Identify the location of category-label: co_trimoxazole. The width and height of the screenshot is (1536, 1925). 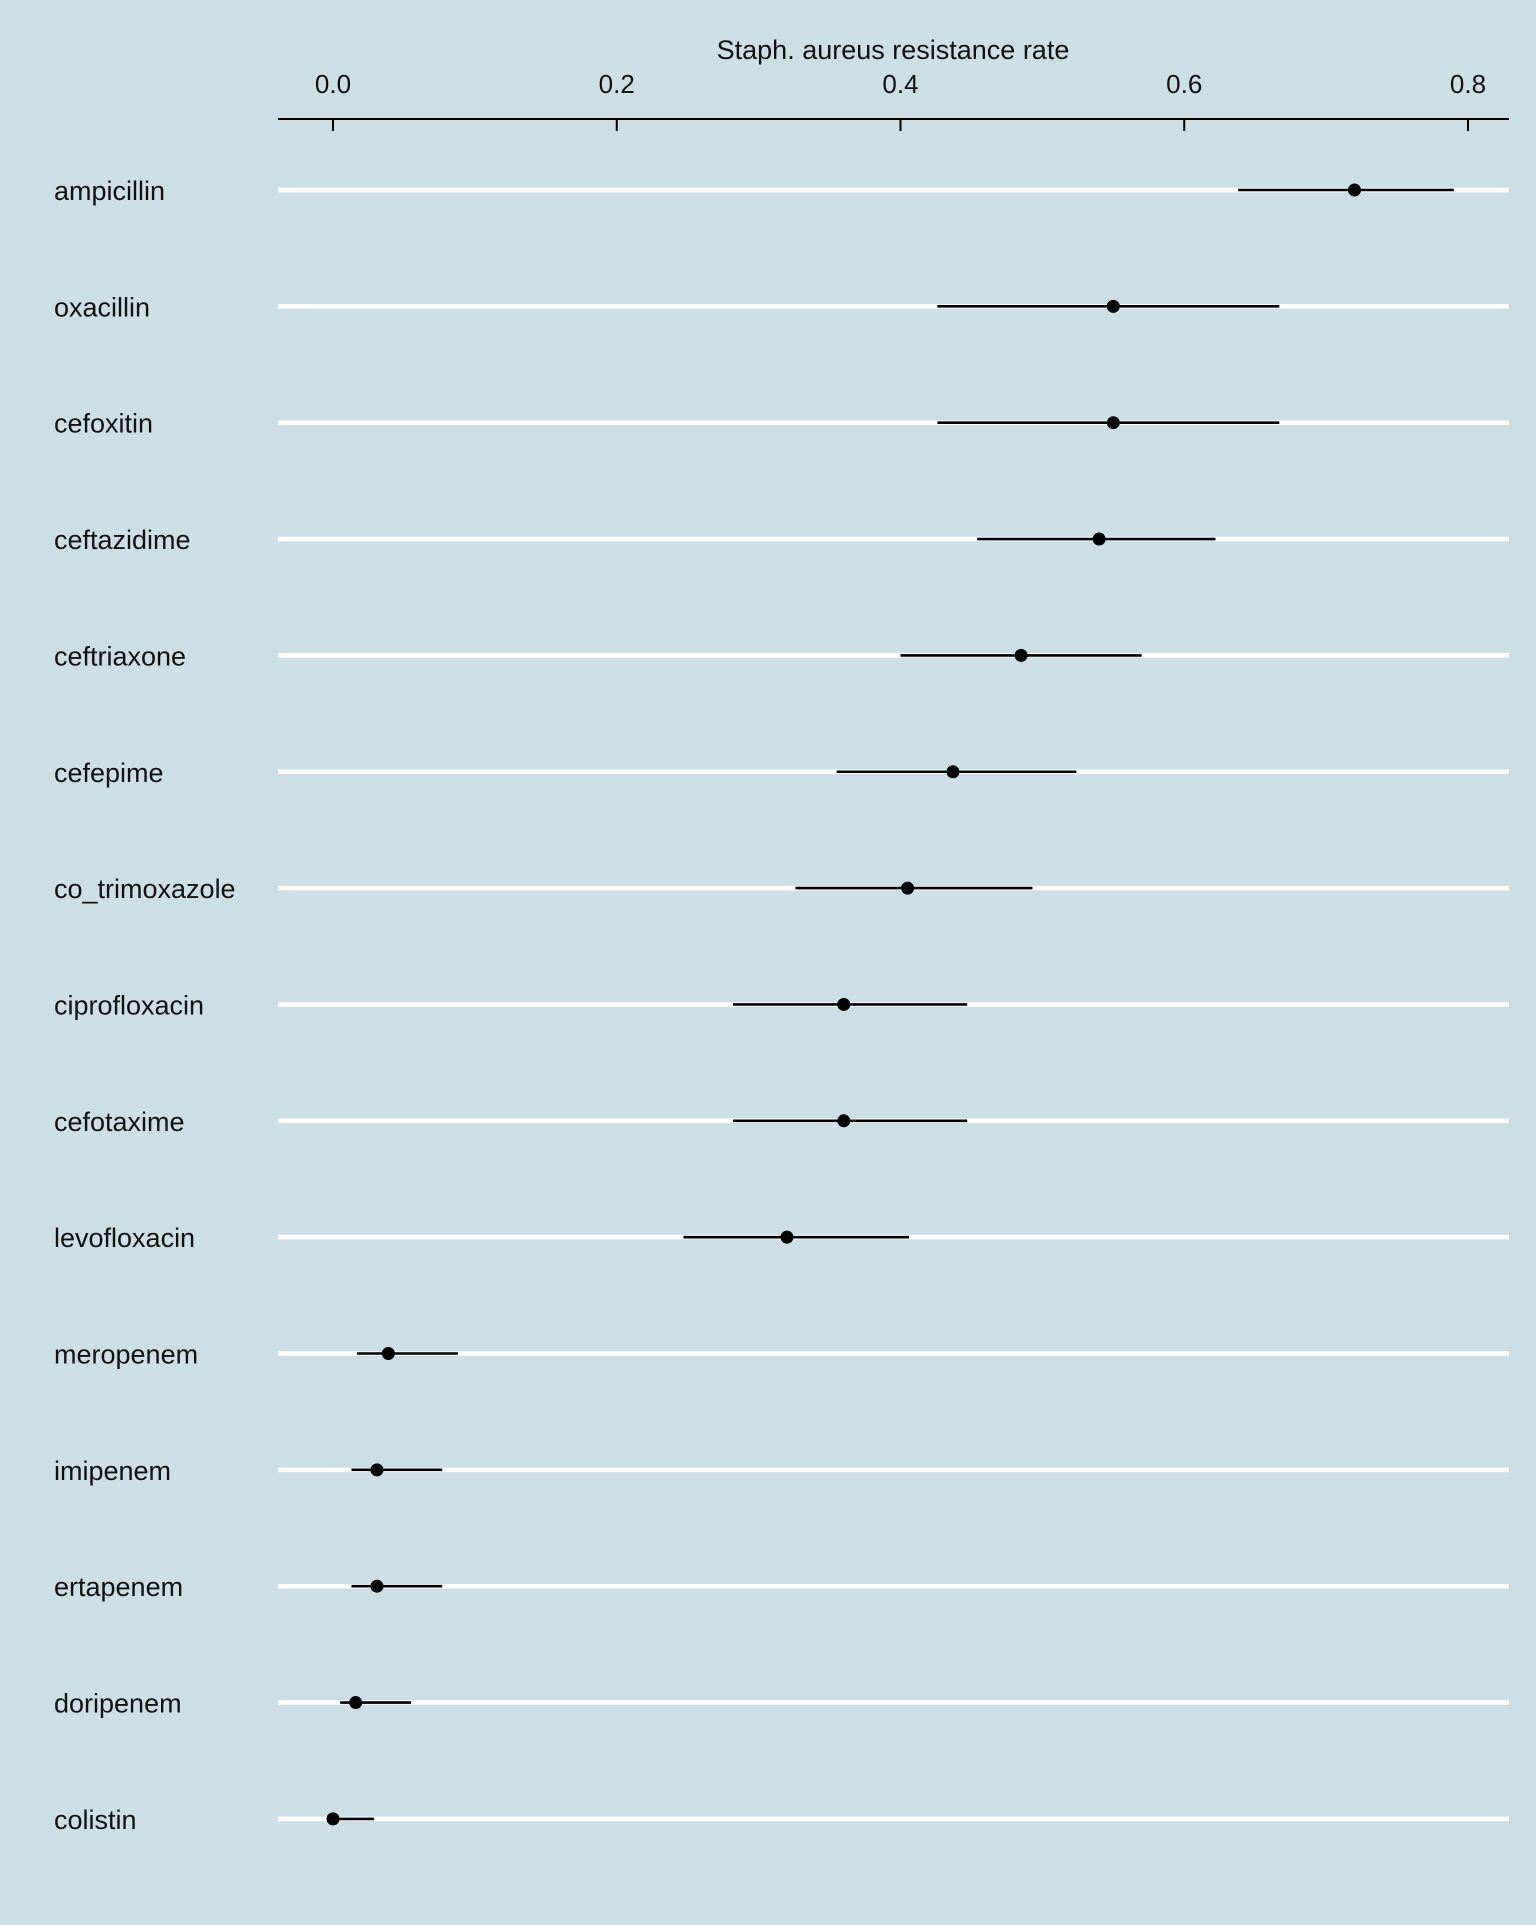
(145, 889).